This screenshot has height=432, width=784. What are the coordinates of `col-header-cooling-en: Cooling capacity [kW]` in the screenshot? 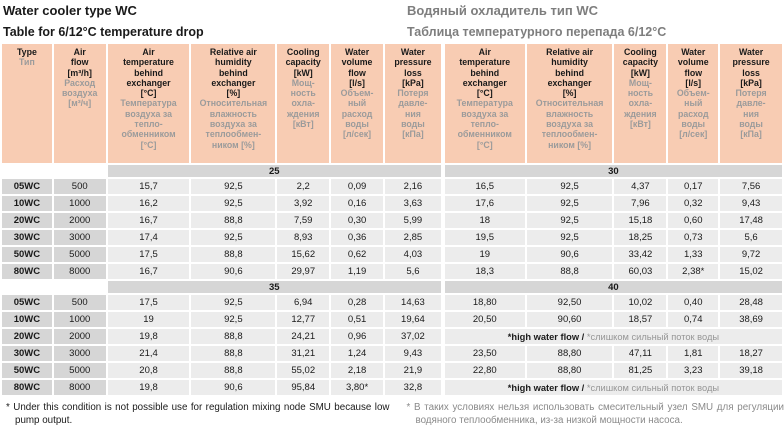 It's located at (640, 62).